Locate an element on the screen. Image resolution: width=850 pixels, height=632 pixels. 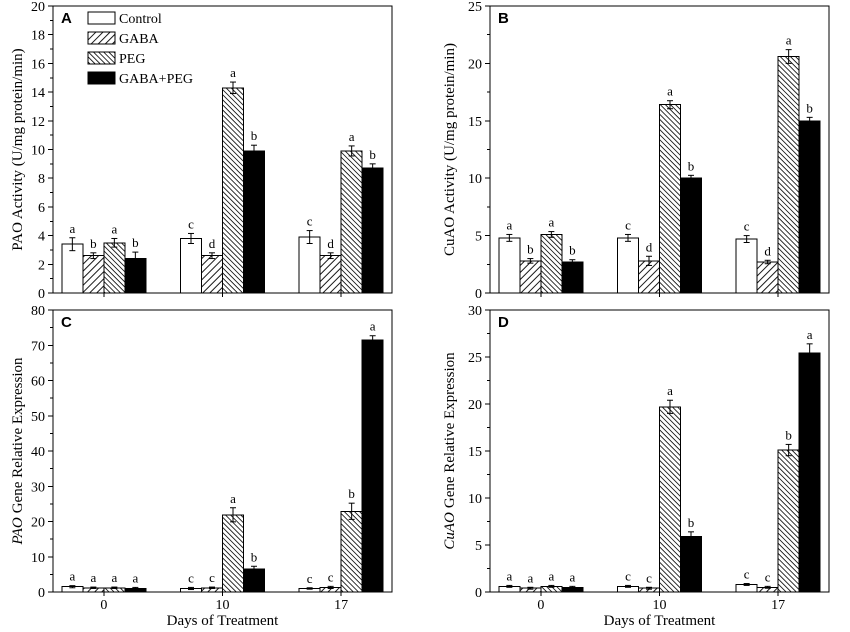
y-tick-label: 5 is located at coordinates (478, 237).